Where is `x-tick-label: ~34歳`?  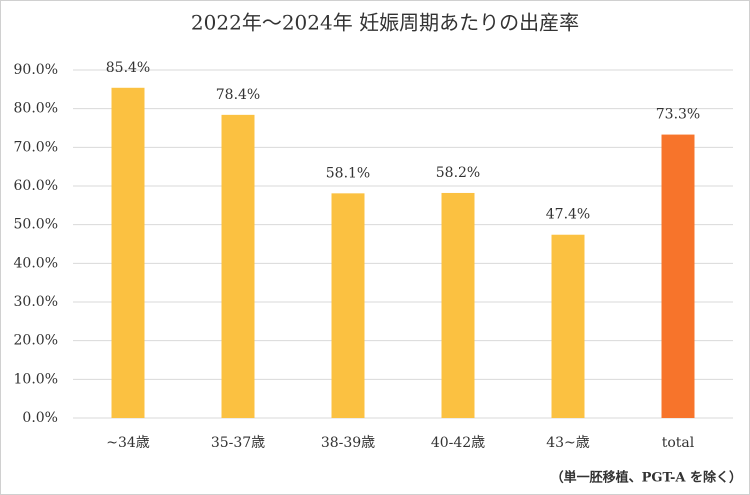
x-tick-label: ~34歳 is located at coordinates (128, 443).